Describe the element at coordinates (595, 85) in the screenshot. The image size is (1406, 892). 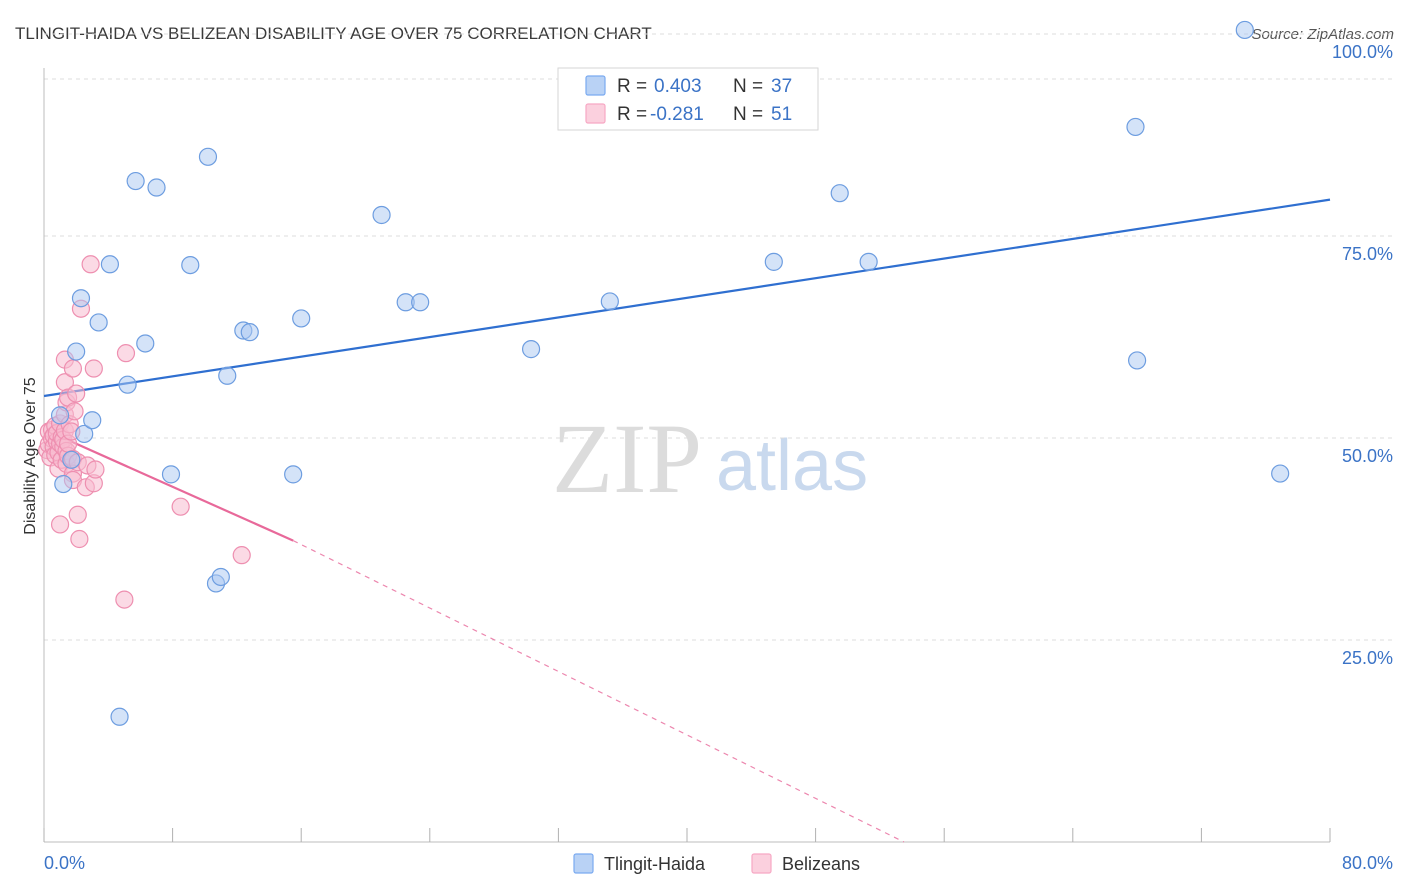
I see `stats-legend-swatch-blue` at that location.